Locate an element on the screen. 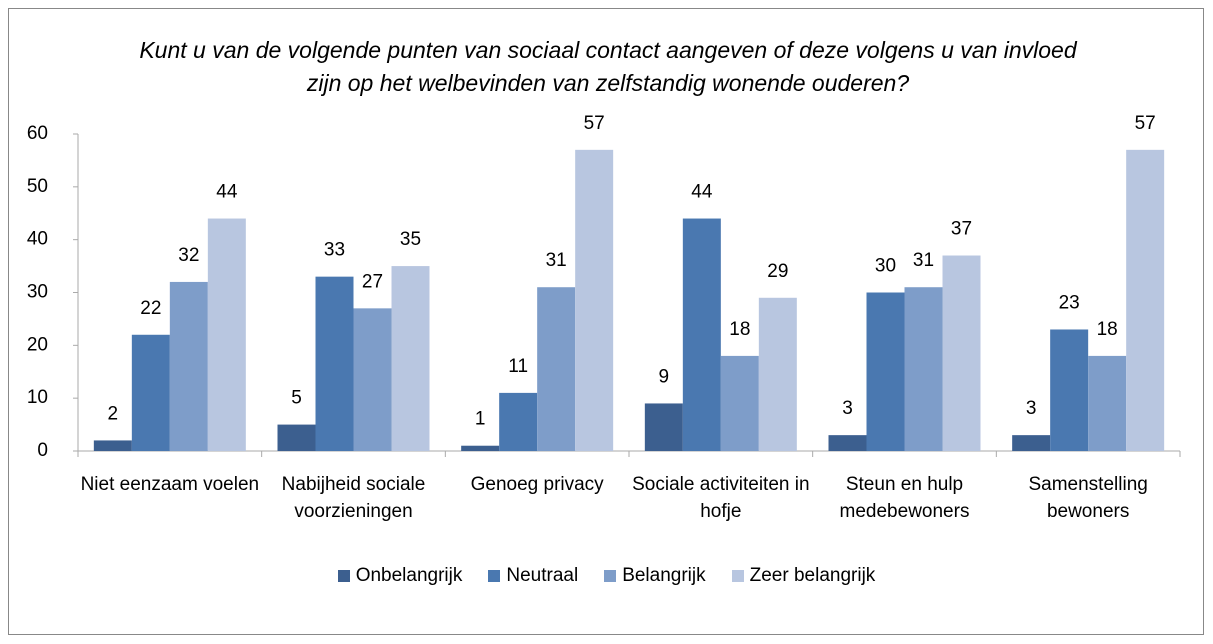  x-tick-label: Nabijheid sociale voorzieningen is located at coordinates (353, 498).